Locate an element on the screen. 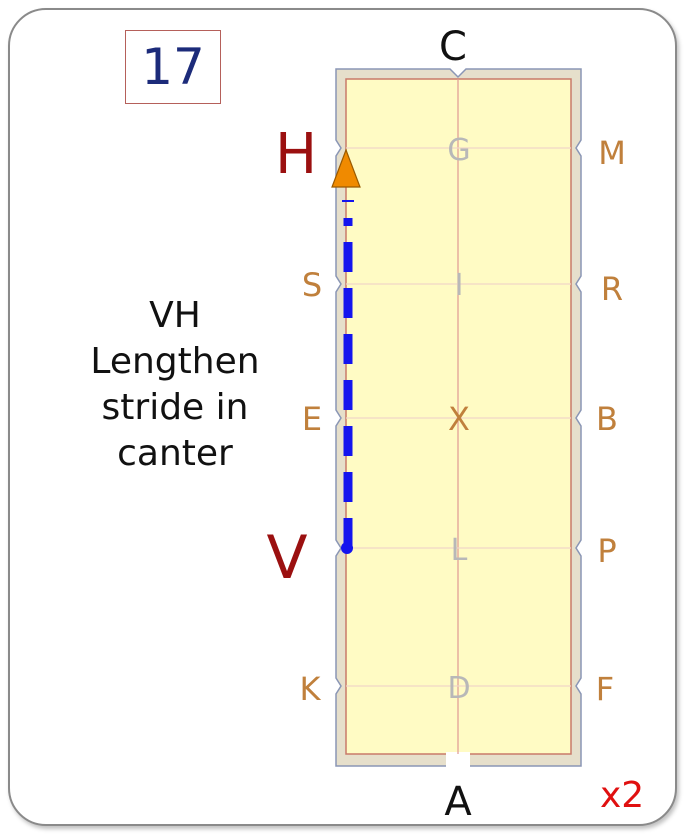 Image resolution: width=687 pixels, height=836 pixels. repeat-multiplier: x2 is located at coordinates (622, 795).